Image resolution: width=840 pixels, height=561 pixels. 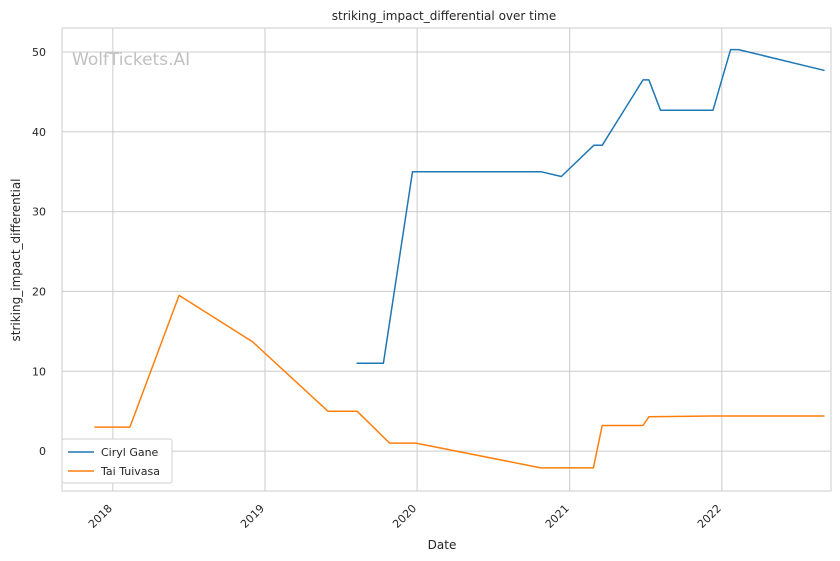 What do you see at coordinates (42, 451) in the screenshot?
I see `y-tick-label: 0` at bounding box center [42, 451].